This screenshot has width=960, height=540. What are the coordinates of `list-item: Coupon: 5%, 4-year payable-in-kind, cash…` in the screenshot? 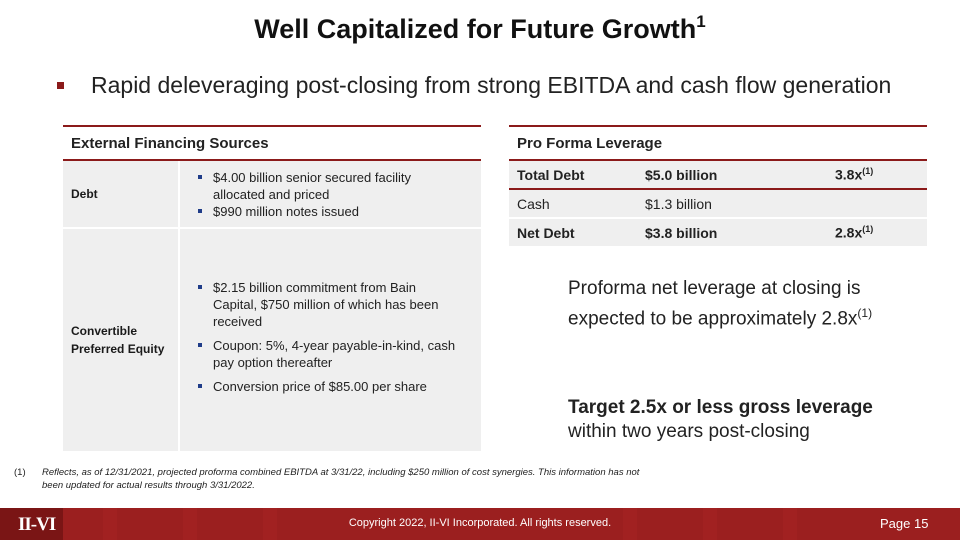 It's located at (327, 354).